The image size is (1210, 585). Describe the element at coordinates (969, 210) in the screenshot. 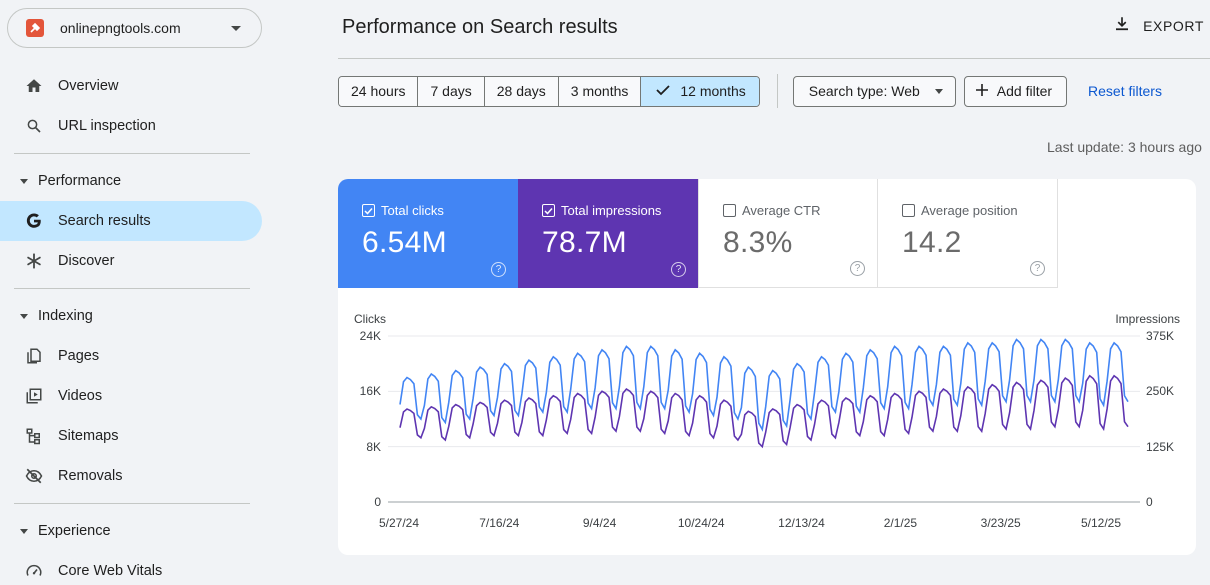

I see `metric-label: Average position` at that location.